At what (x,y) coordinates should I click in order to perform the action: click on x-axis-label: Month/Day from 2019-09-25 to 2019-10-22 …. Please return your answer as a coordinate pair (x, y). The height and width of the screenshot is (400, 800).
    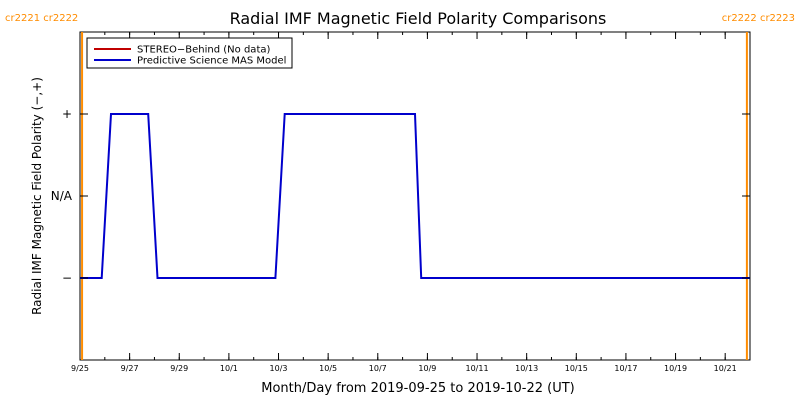
    Looking at the image, I should click on (417, 388).